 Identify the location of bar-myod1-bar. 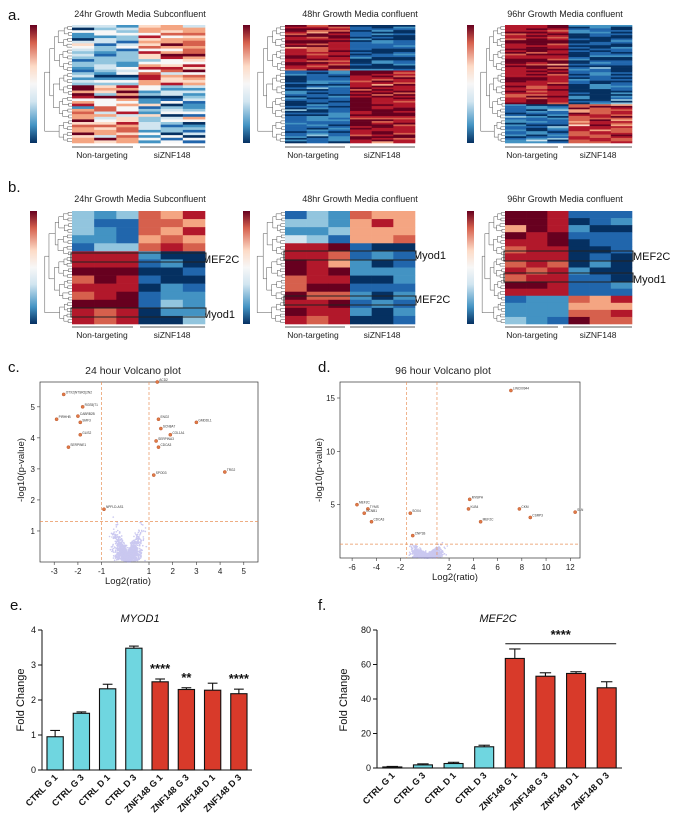
(186, 729).